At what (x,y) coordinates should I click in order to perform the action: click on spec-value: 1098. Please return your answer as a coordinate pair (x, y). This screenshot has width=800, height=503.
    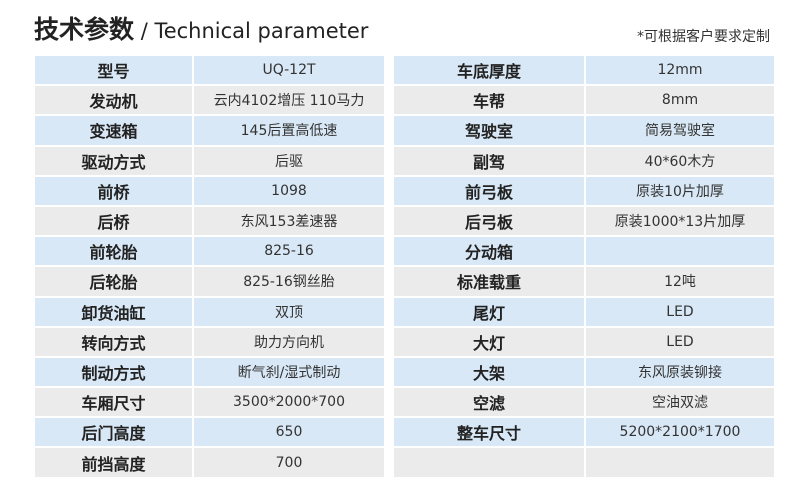
    Looking at the image, I should click on (289, 191).